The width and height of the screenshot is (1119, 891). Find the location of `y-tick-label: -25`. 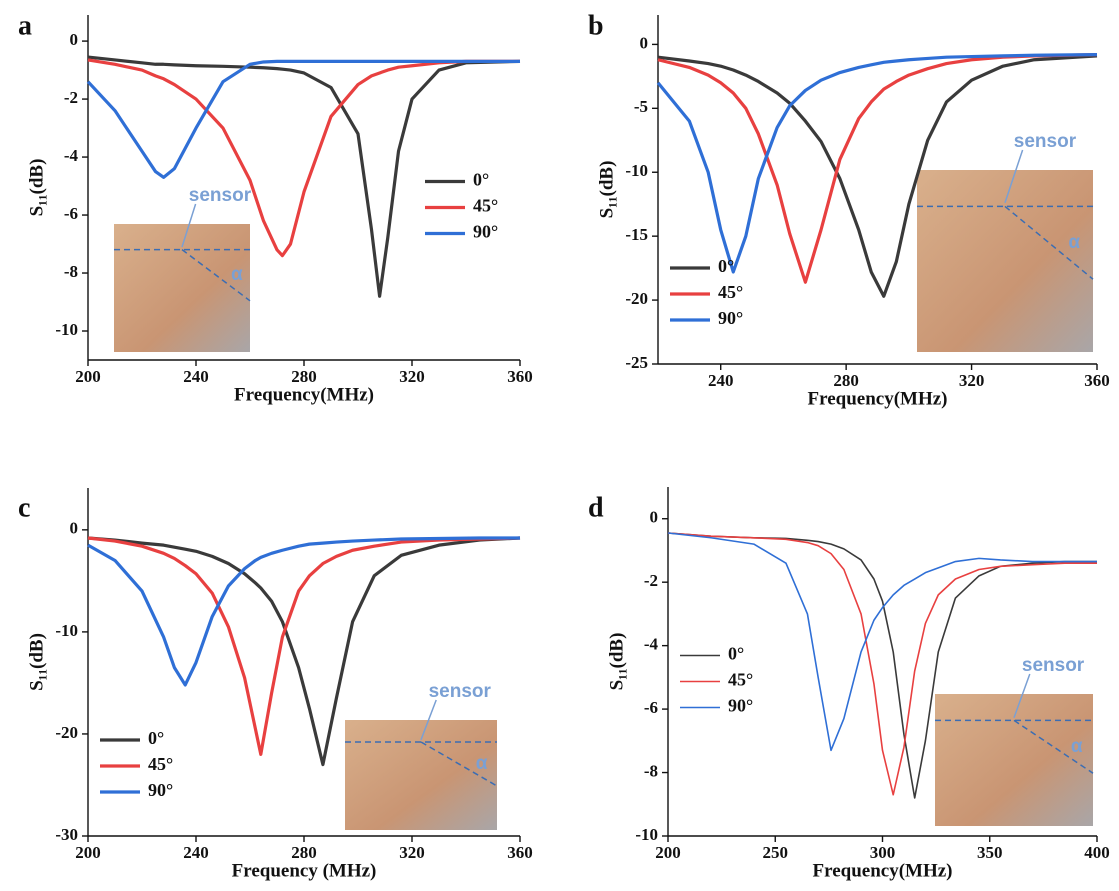

y-tick-label: -25 is located at coordinates (636, 362).